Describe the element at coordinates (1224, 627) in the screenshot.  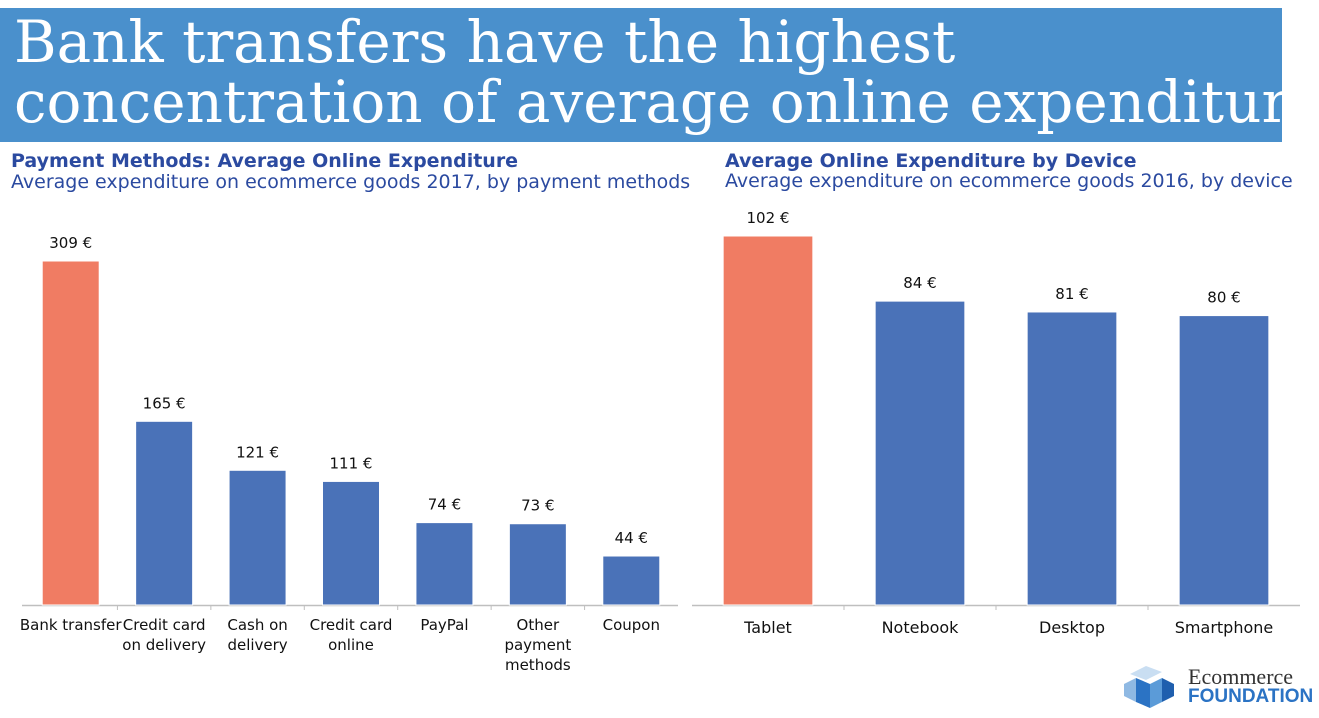
I see `category-label: Smartphone` at that location.